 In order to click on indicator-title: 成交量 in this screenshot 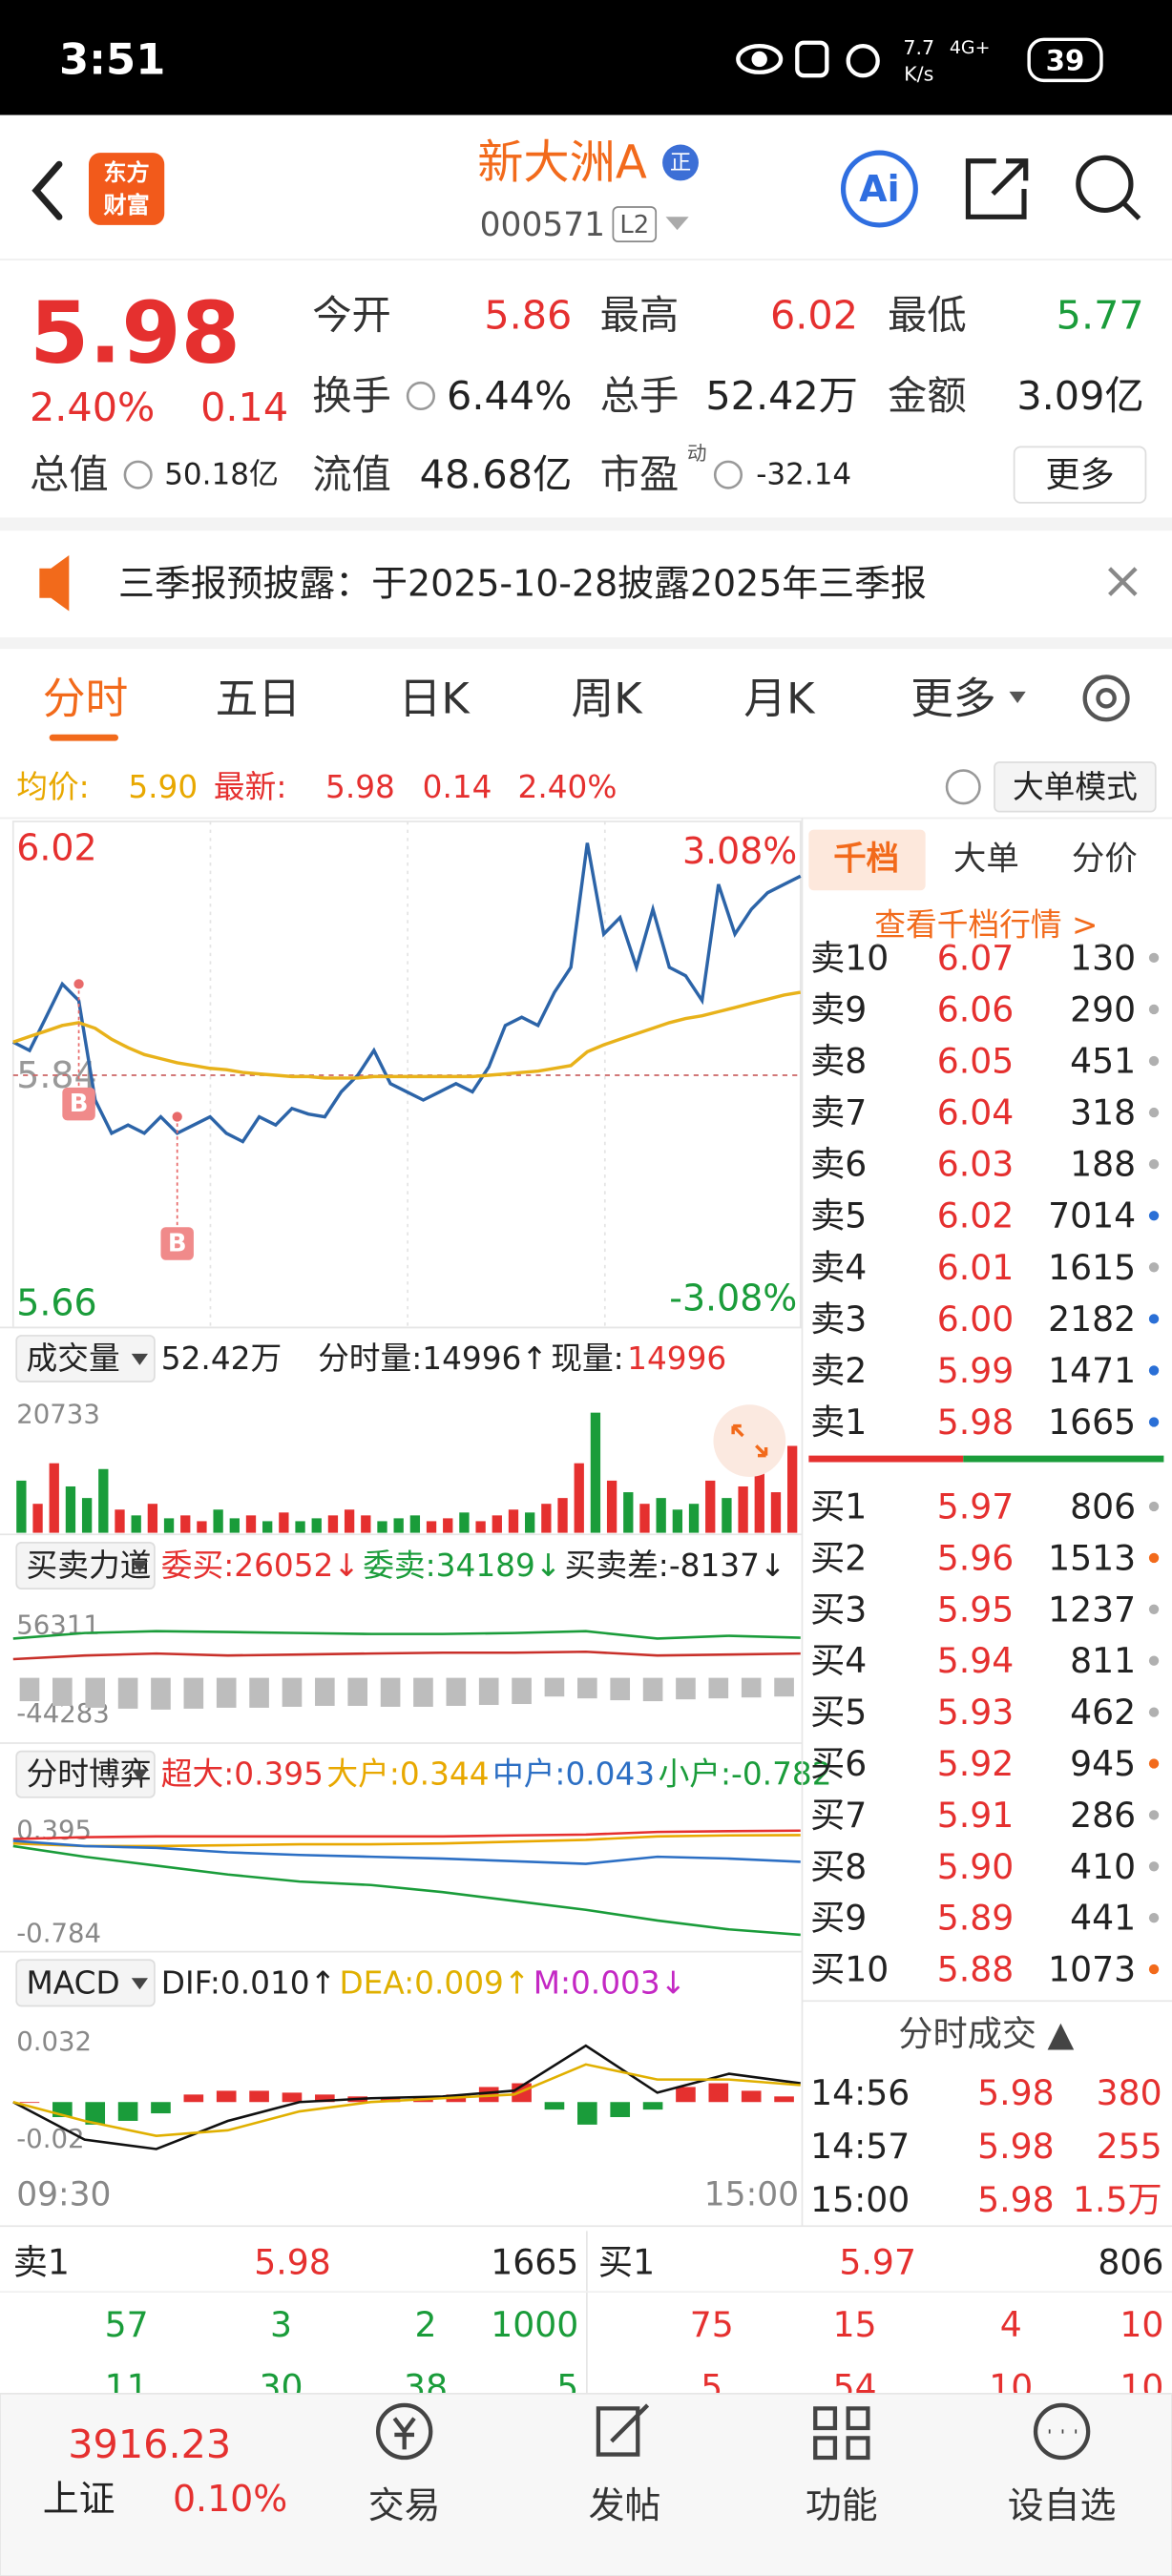, I will do `click(73, 1358)`.